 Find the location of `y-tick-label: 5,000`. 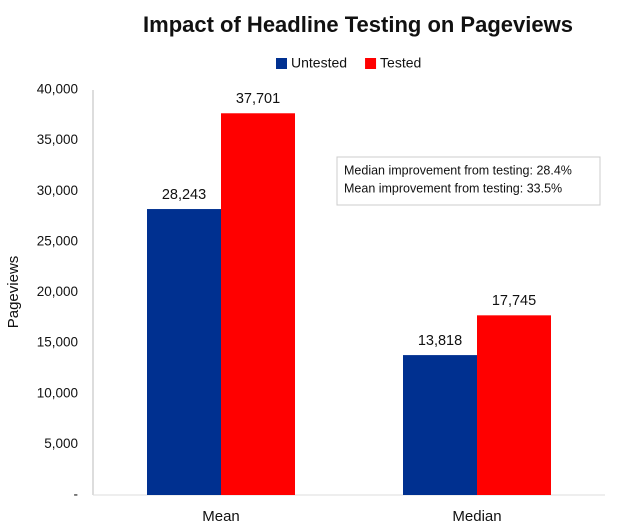

y-tick-label: 5,000 is located at coordinates (61, 443).